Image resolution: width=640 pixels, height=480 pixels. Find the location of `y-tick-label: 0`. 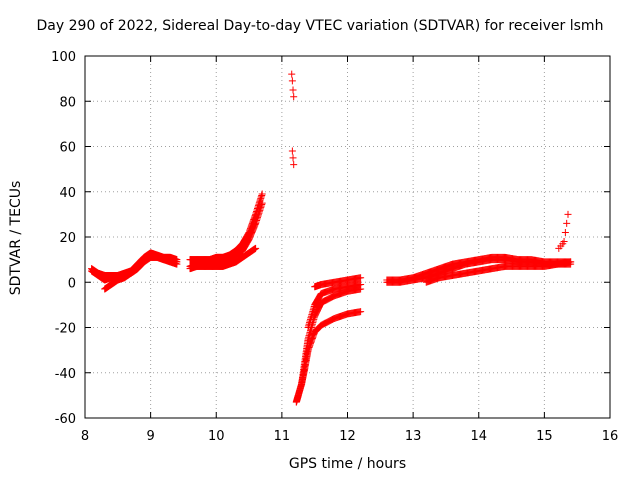

y-tick-label: 0 is located at coordinates (72, 283).